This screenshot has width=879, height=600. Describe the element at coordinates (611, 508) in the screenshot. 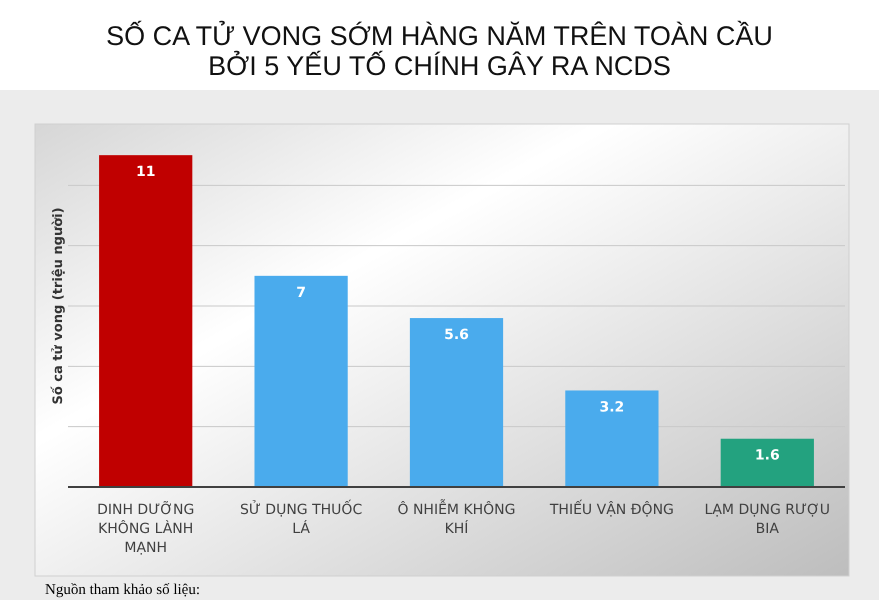

I see `x-tick-label: THIẾU VẬN ĐỘNG` at that location.